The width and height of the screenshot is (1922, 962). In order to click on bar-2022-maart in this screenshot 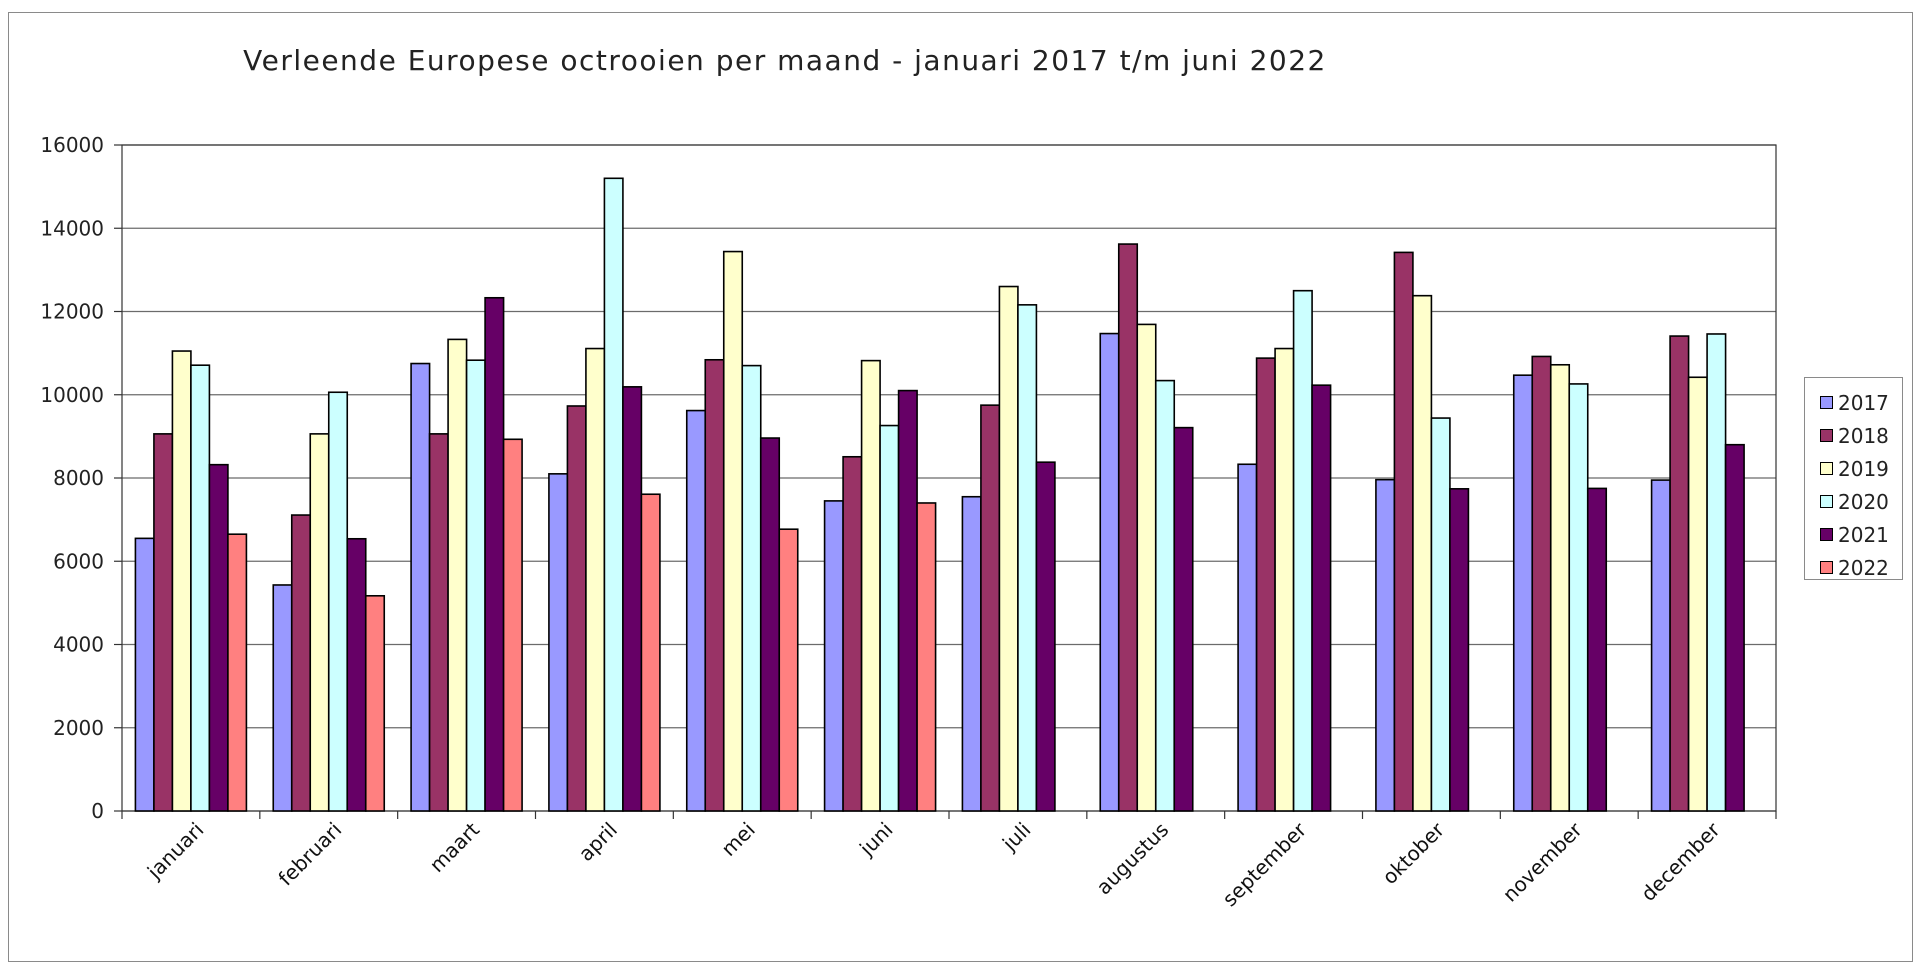, I will do `click(513, 625)`.